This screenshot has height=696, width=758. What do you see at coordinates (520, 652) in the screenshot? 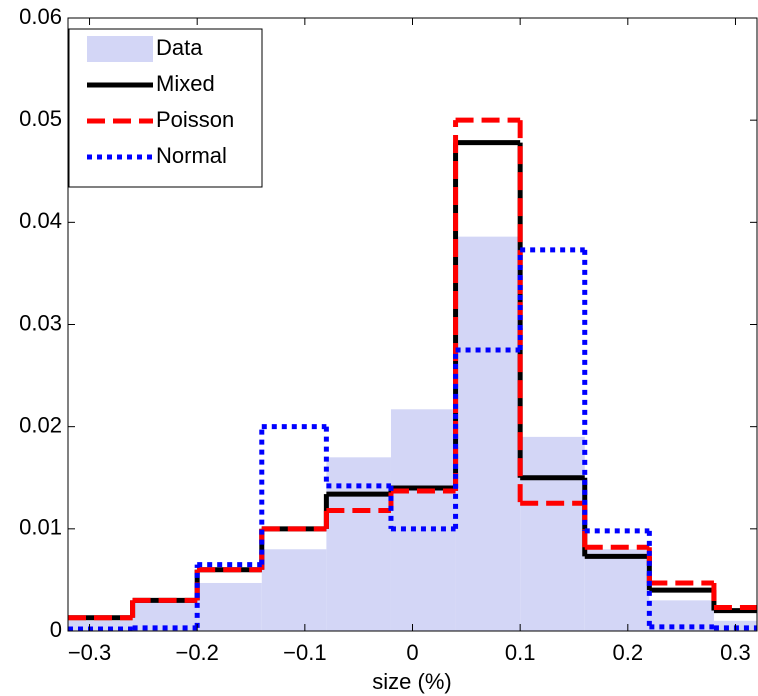
I see `x-tick-label: 0.1` at bounding box center [520, 652].